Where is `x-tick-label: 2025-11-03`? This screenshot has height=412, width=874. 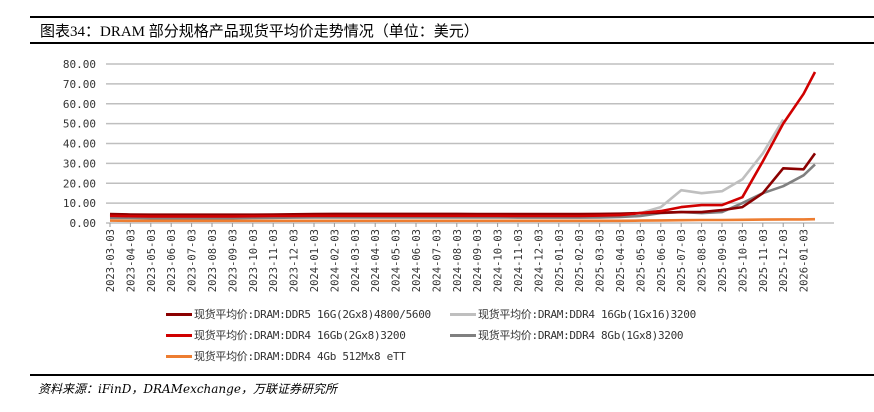
x-tick-label: 2025-11-03 is located at coordinates (764, 260).